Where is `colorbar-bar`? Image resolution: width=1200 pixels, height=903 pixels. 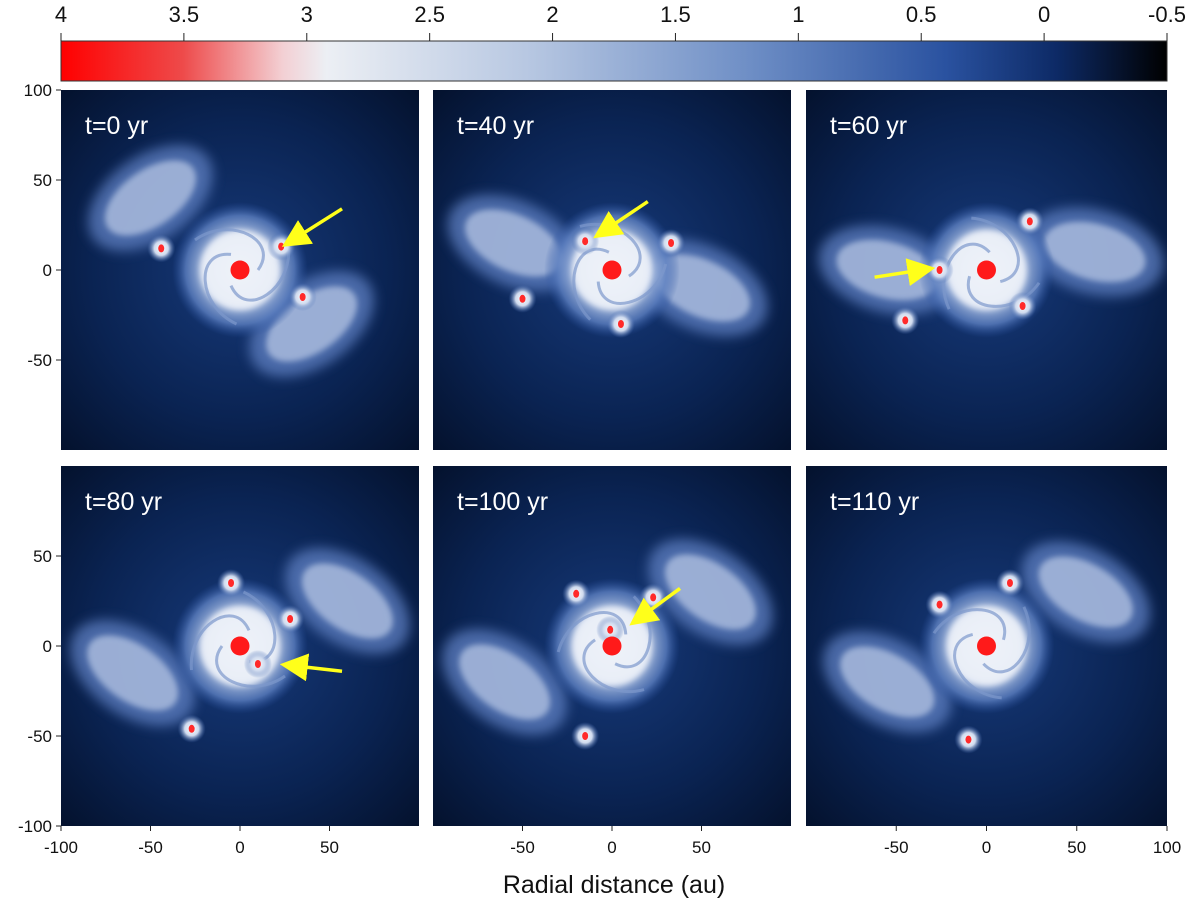 colorbar-bar is located at coordinates (614, 61).